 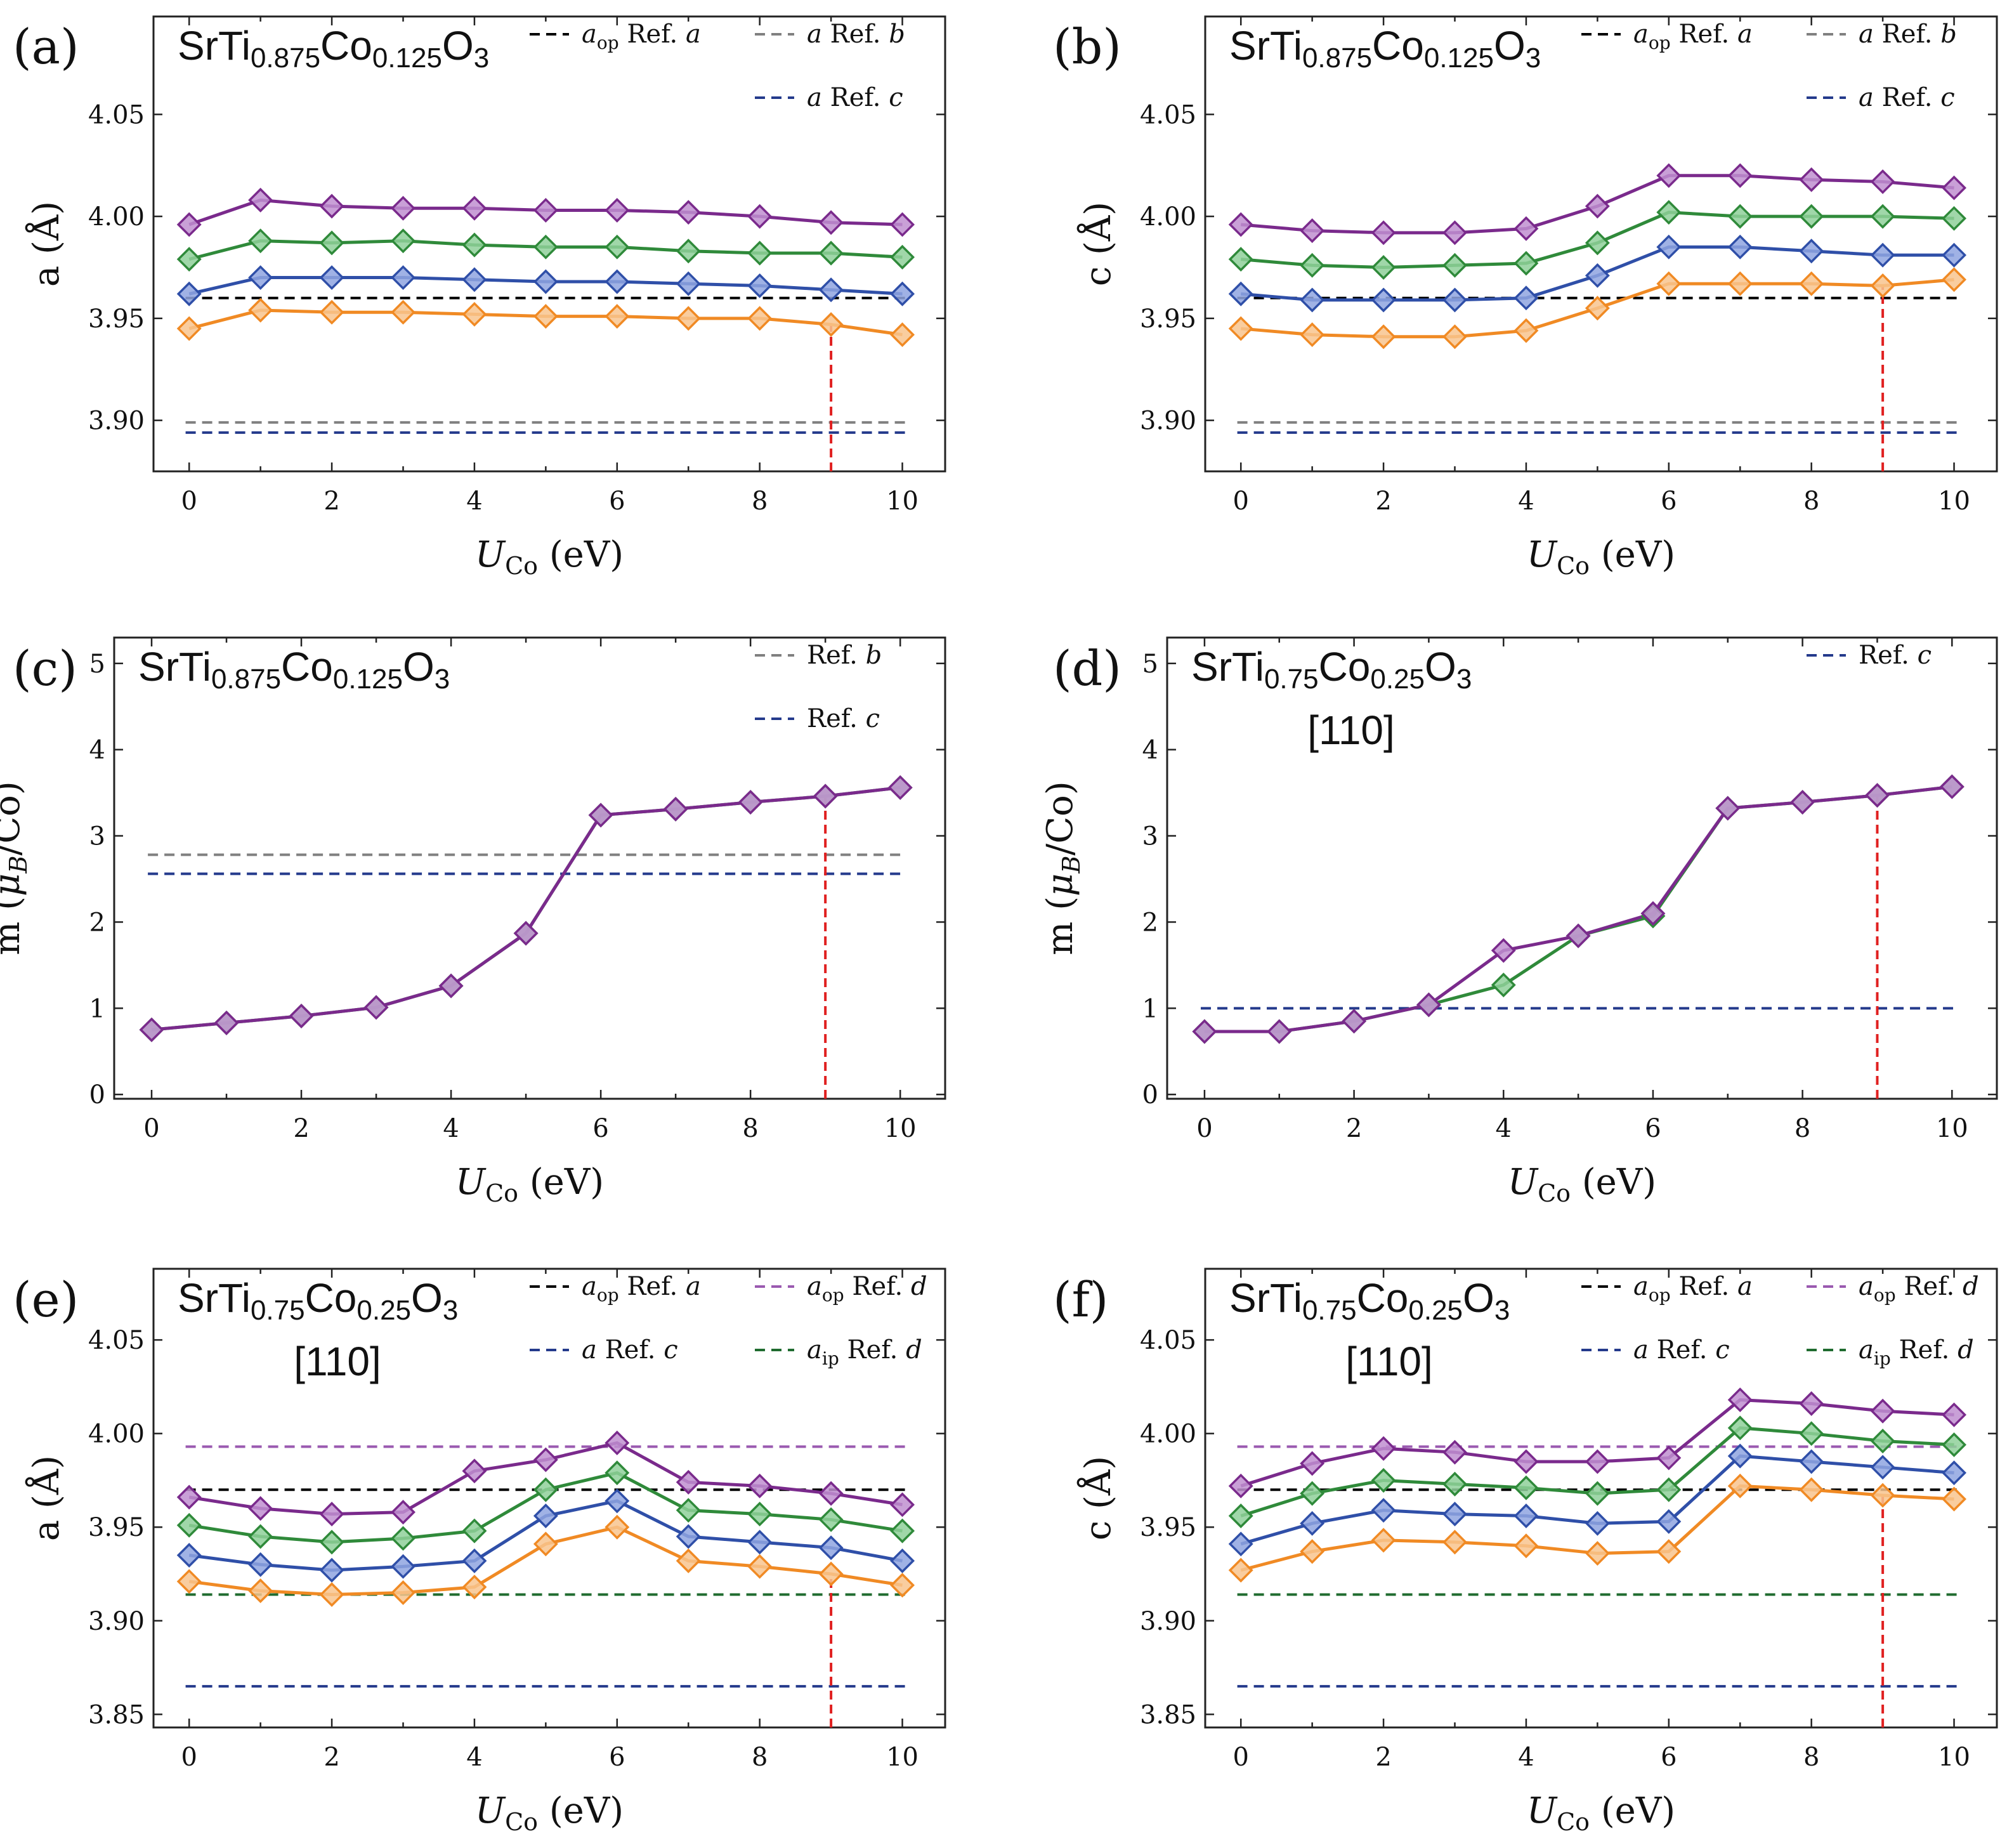 What do you see at coordinates (116, 319) in the screenshot?
I see `y-tick-label: 3.95` at bounding box center [116, 319].